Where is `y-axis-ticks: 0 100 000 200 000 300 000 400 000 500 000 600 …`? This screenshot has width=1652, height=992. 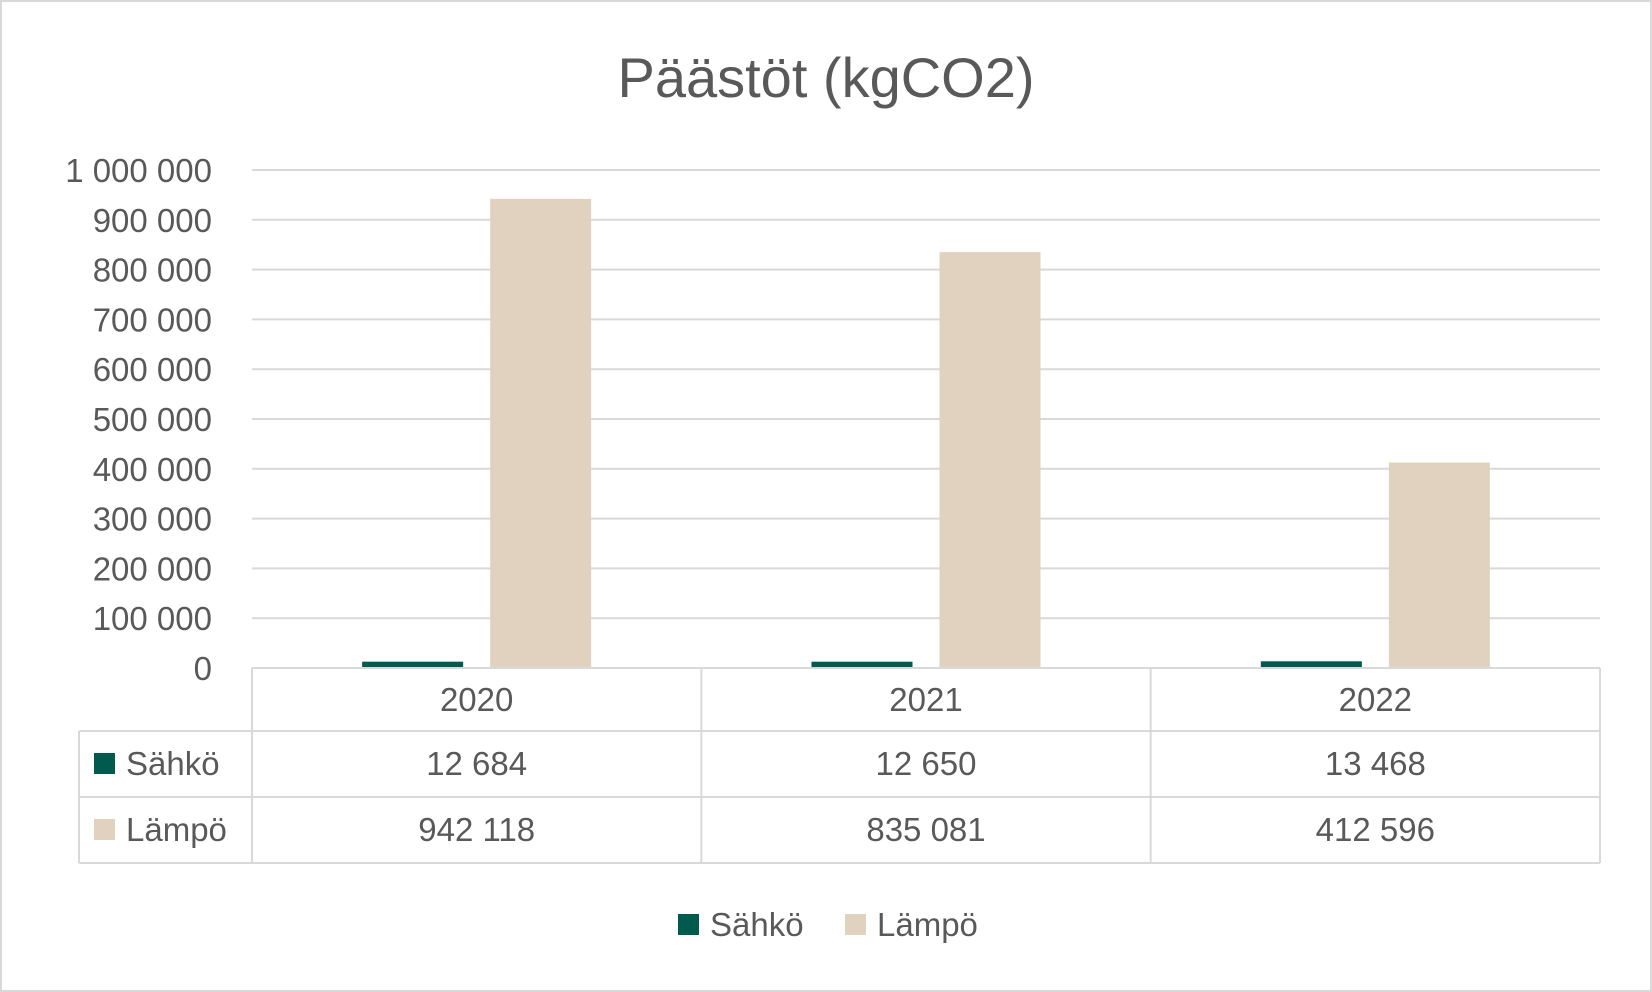
y-axis-ticks: 0 100 000 200 000 300 000 400 000 500 000 600 … is located at coordinates (138, 419).